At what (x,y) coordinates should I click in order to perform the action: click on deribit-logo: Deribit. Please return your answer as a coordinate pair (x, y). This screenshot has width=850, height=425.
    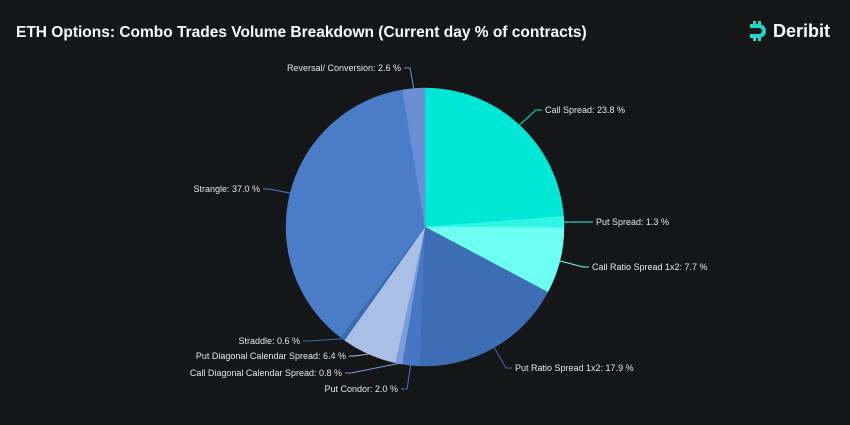
    Looking at the image, I should click on (788, 31).